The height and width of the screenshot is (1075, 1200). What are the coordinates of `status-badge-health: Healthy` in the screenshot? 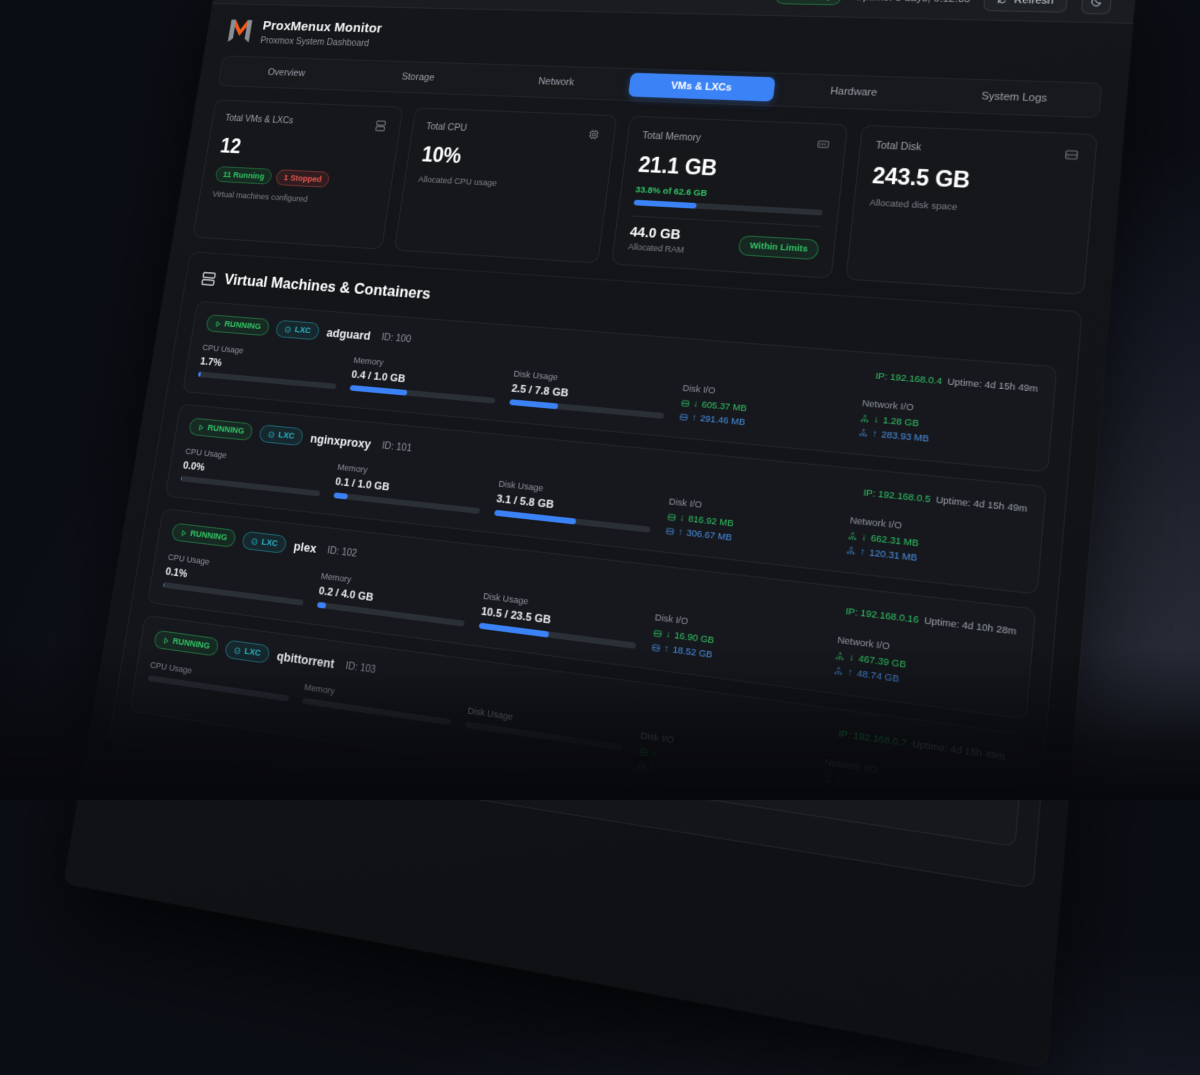 It's located at (809, 2).